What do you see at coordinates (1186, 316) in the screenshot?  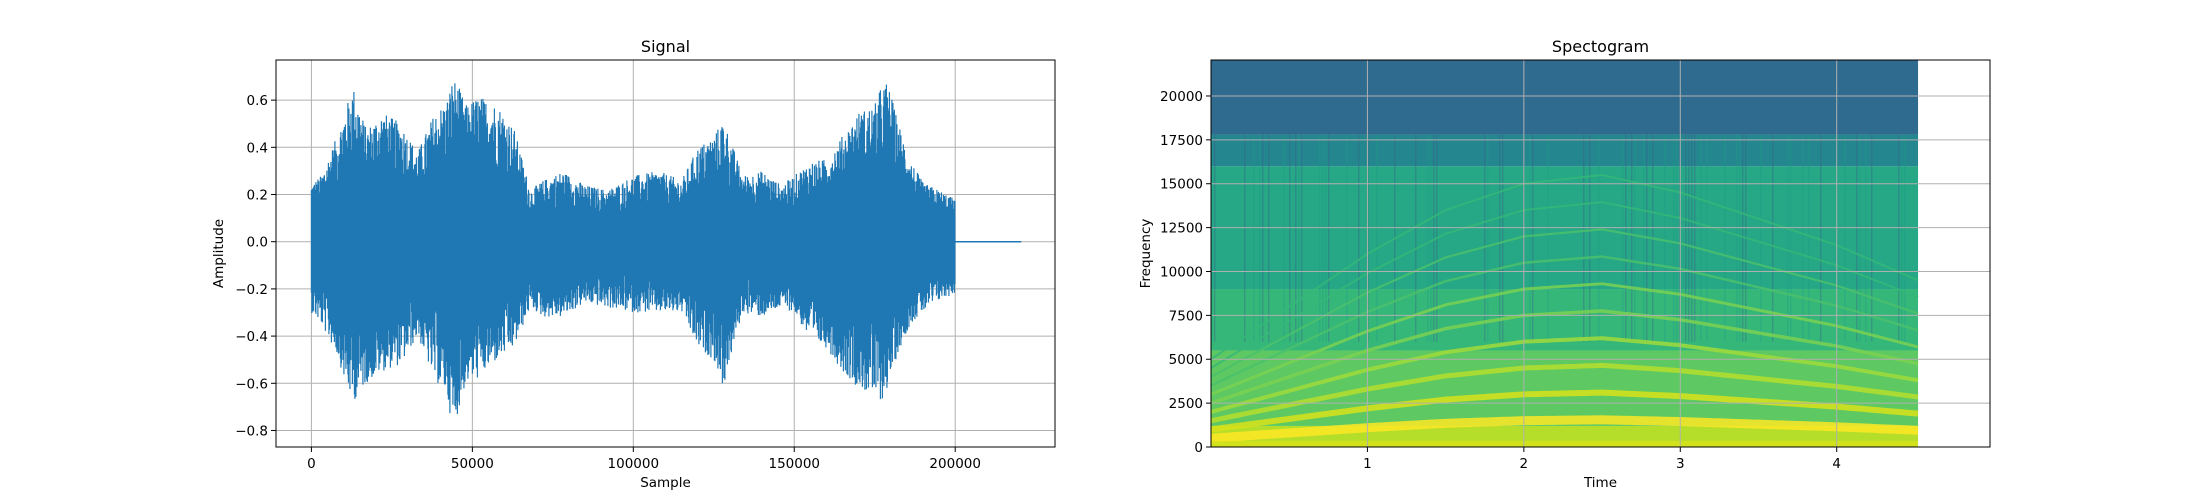 I see `spectrogram-y-tick-label: 7500` at bounding box center [1186, 316].